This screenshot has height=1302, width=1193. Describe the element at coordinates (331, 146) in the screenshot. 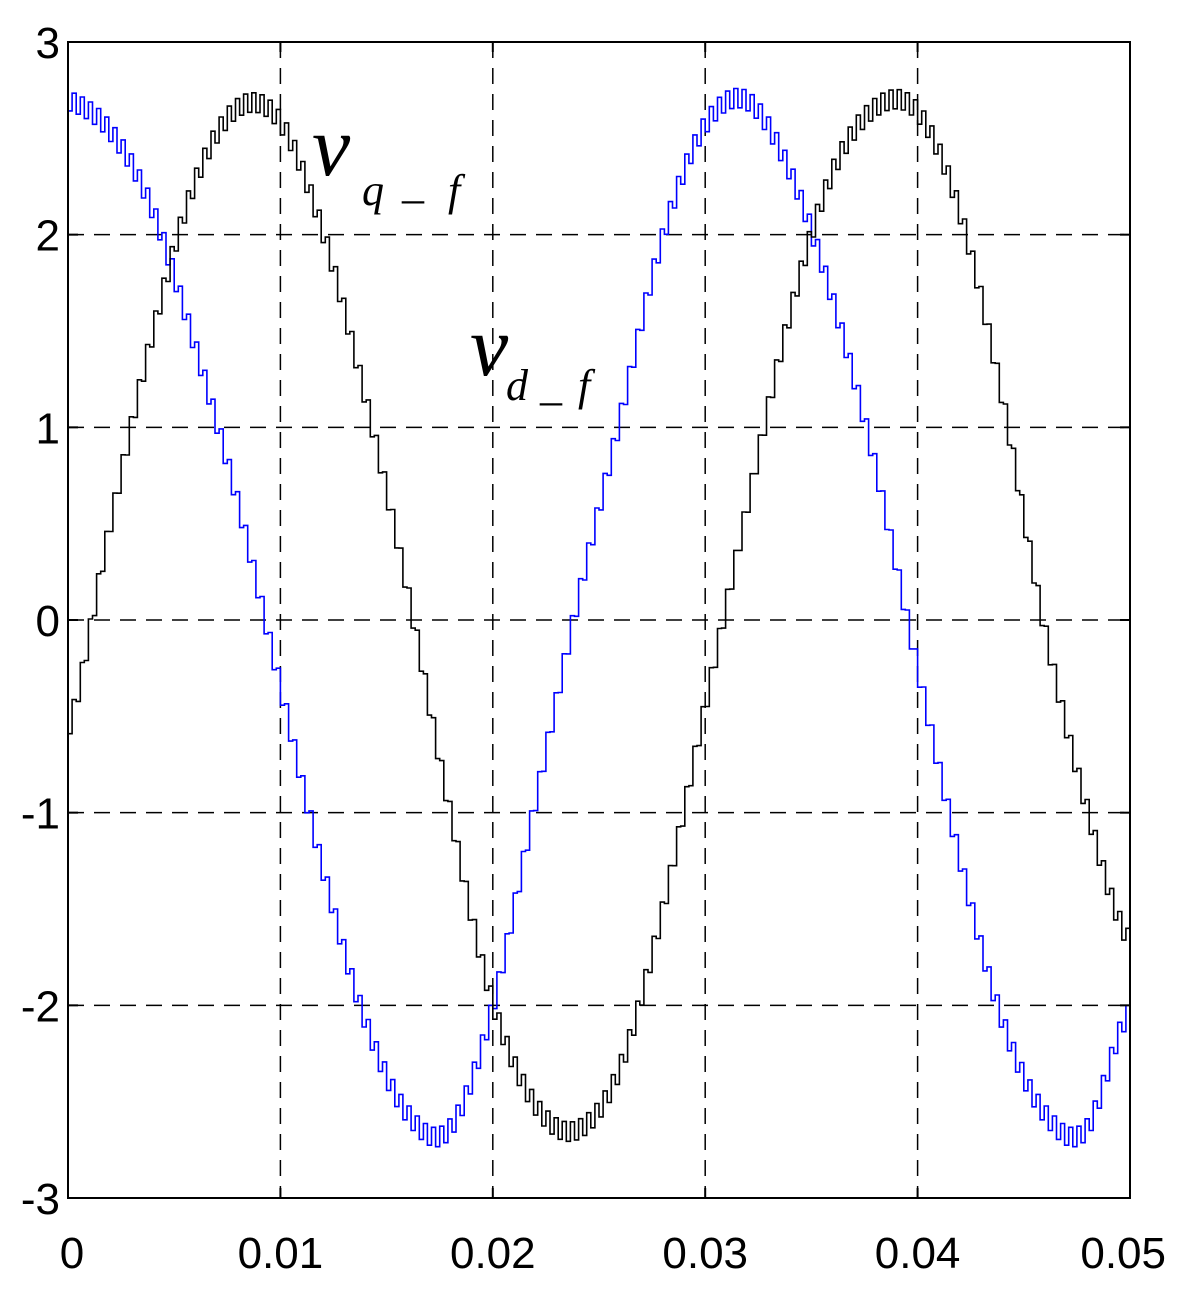

I see `annotation-vq-f-main: v` at that location.